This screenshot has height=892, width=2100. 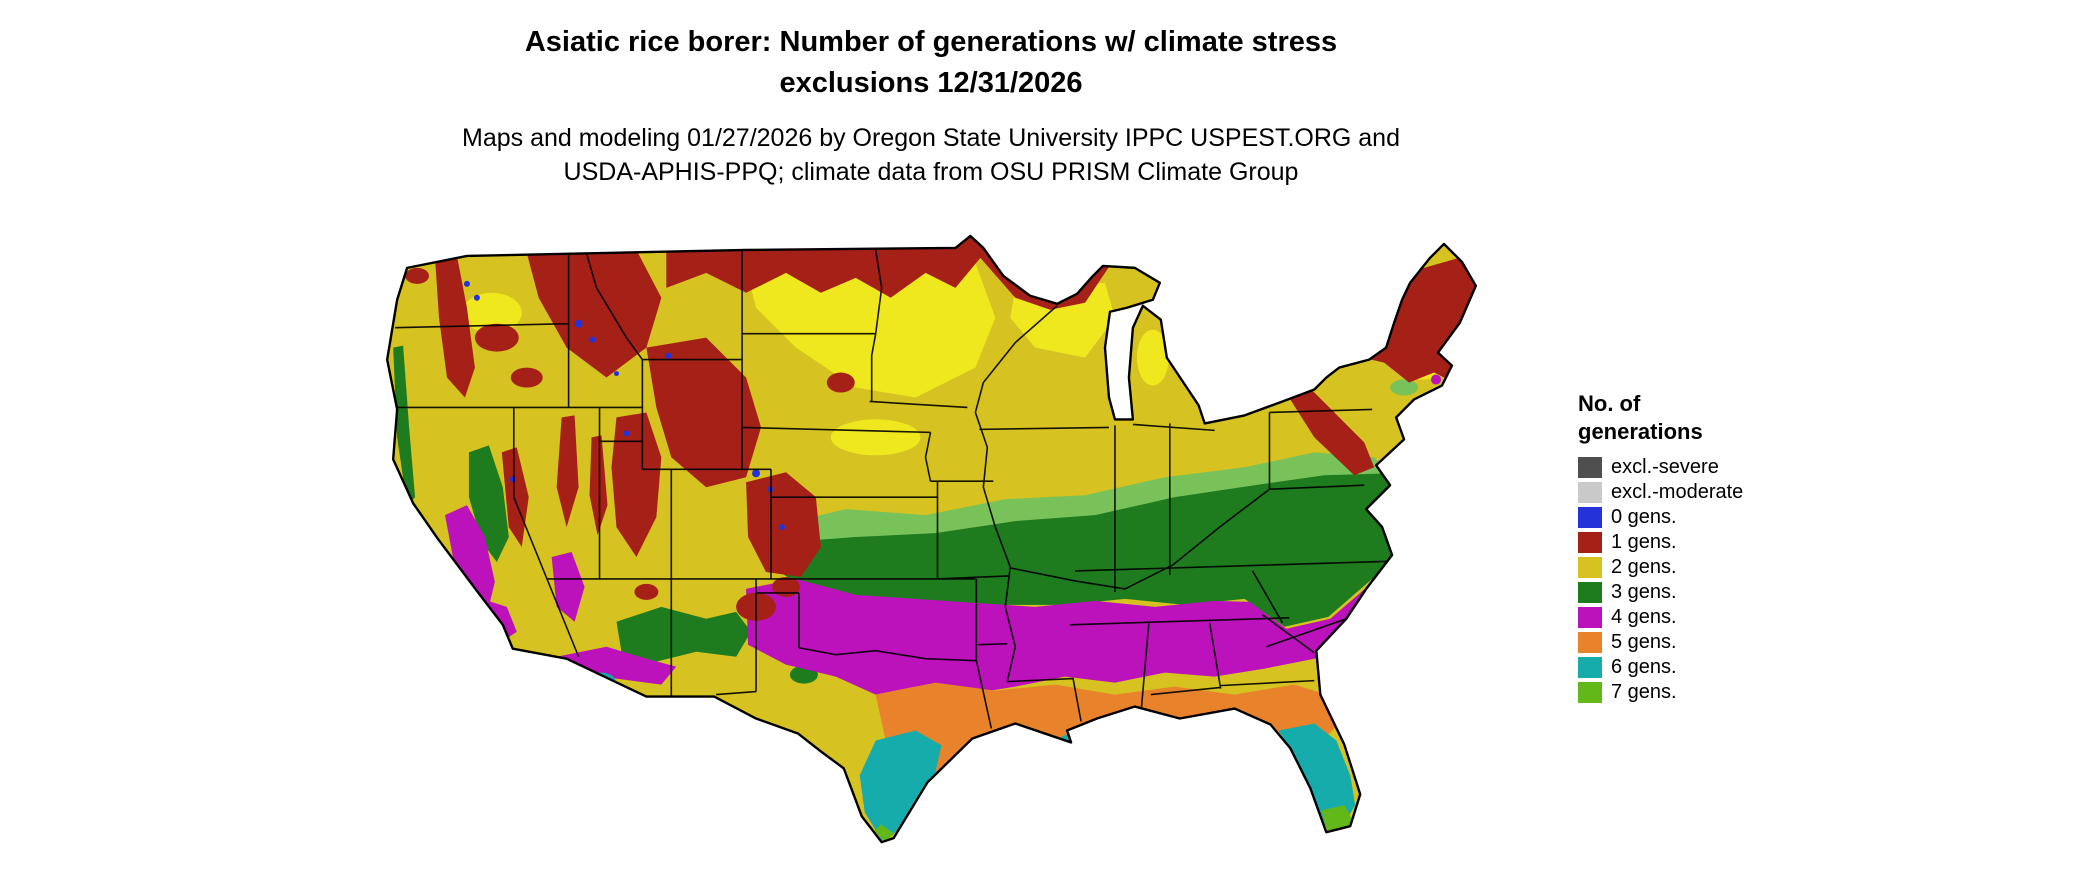 What do you see at coordinates (1644, 692) in the screenshot?
I see `legend-item-label: 7 gens.` at bounding box center [1644, 692].